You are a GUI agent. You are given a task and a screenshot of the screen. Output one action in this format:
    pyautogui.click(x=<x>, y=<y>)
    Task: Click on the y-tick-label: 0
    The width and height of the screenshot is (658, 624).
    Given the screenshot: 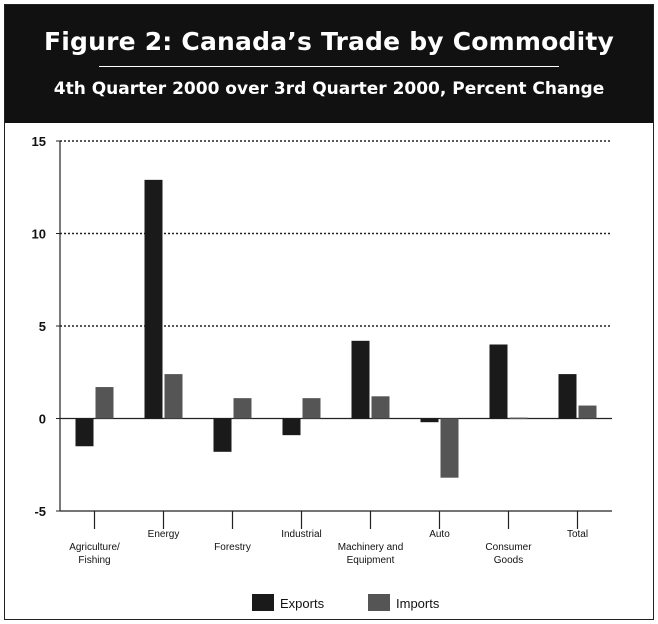 What is the action you would take?
    pyautogui.click(x=42, y=419)
    